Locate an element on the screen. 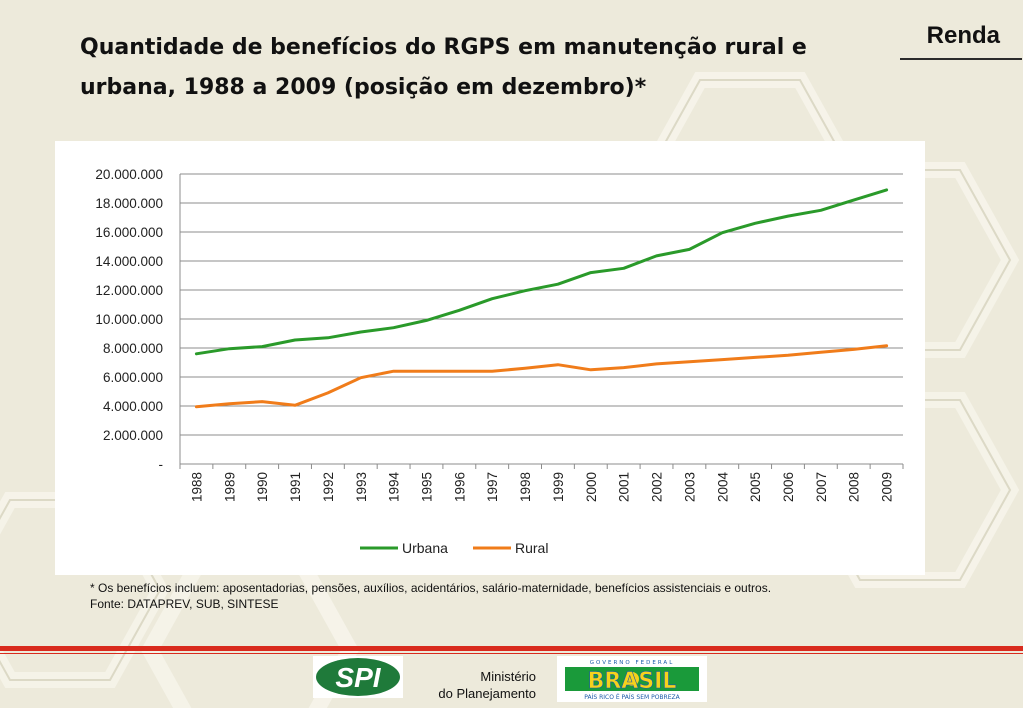  x-tick-label: 2001 is located at coordinates (624, 487).